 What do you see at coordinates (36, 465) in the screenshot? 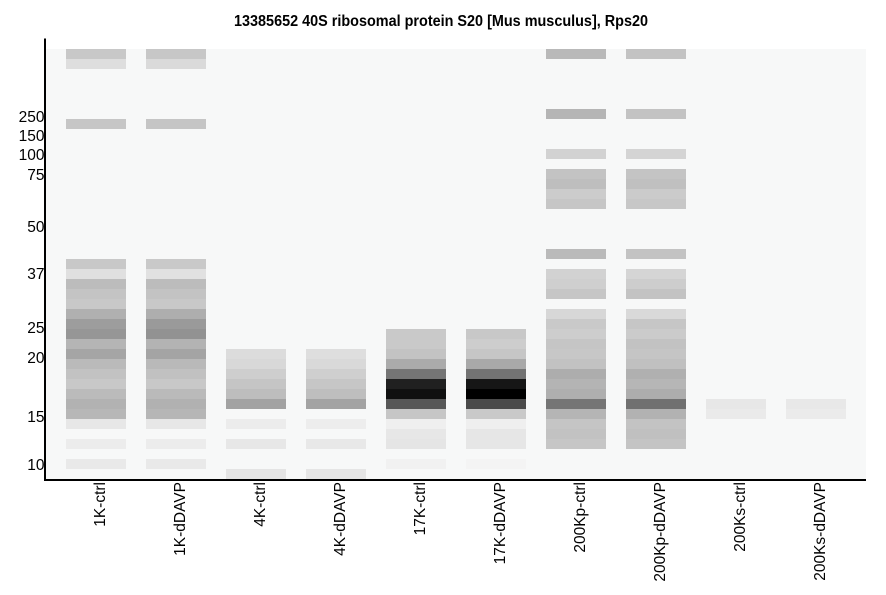
I see `svg-text: 10` at bounding box center [36, 465].